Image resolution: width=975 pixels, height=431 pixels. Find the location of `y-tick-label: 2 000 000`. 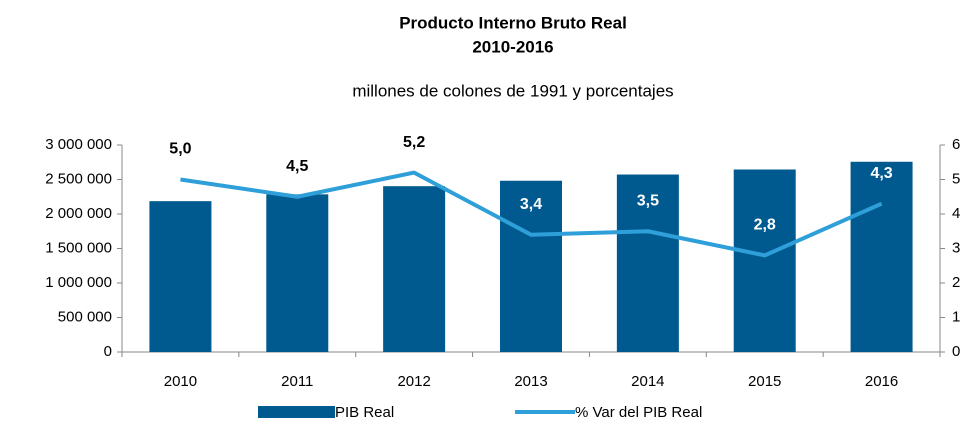

y-tick-label: 2 000 000 is located at coordinates (78, 213).